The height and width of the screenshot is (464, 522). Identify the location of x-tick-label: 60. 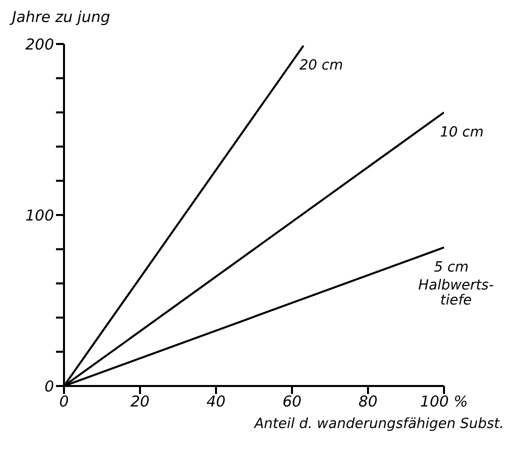
(292, 401).